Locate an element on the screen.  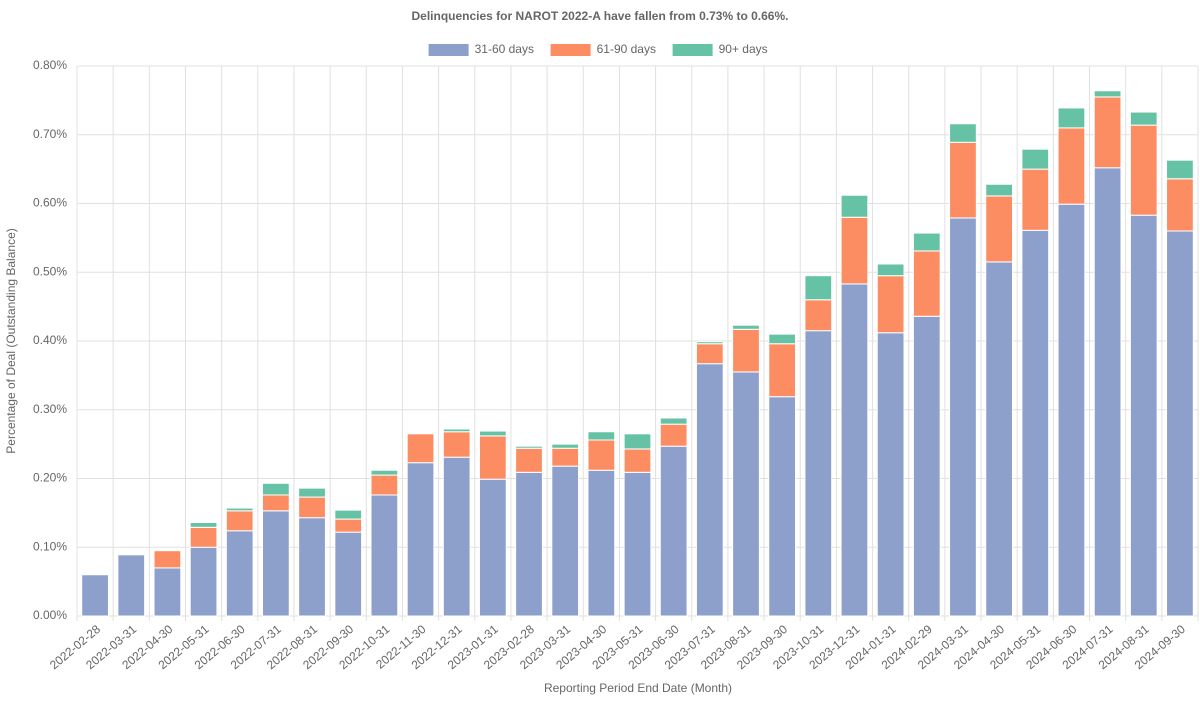
legend-label: 31-60 days is located at coordinates (504, 49).